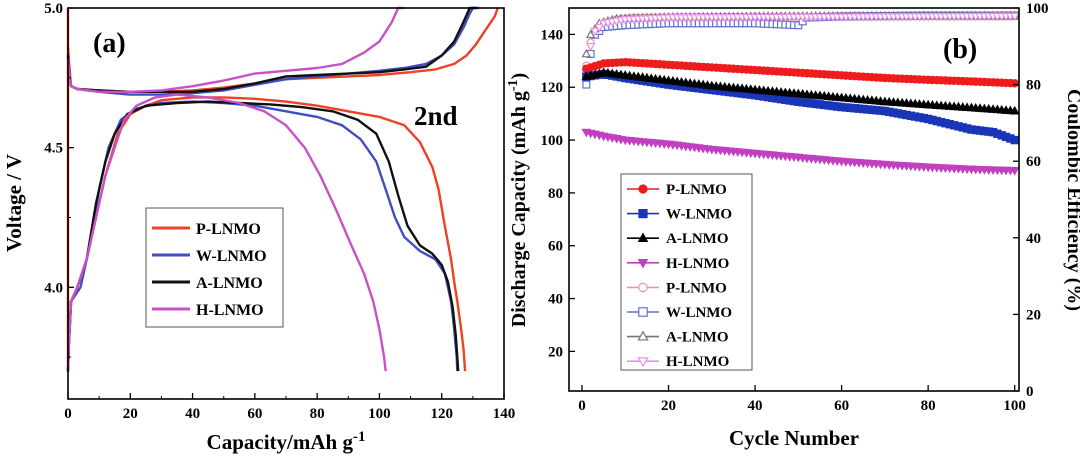 The image size is (1080, 458). What do you see at coordinates (696, 288) in the screenshot?
I see `legend-label-p-lnmo-efficiency: P-LNMO` at bounding box center [696, 288].